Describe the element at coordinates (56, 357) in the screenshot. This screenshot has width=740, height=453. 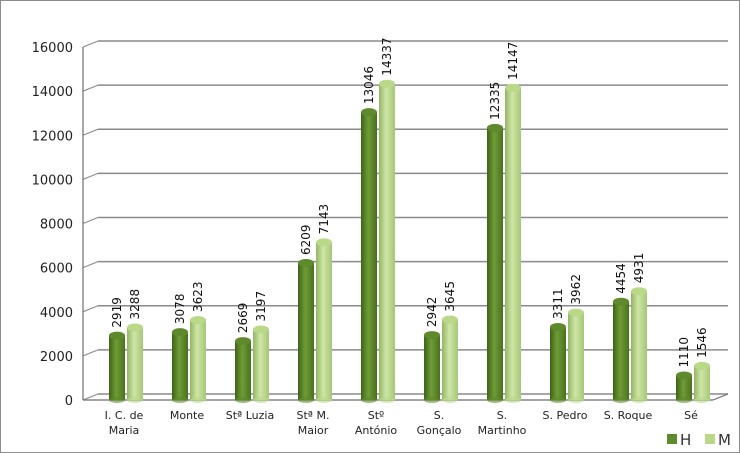
I see `y-tick-label: 2000` at that location.